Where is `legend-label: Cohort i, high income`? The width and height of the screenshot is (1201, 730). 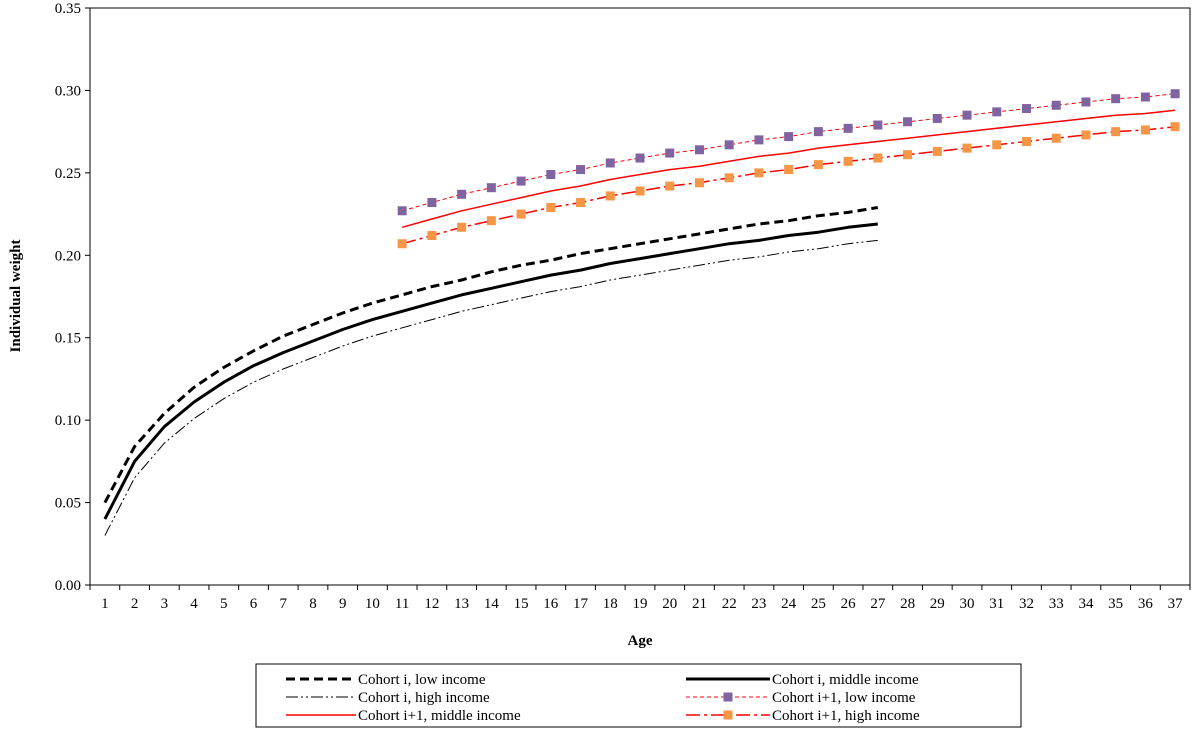
legend-label: Cohort i, high income is located at coordinates (424, 698).